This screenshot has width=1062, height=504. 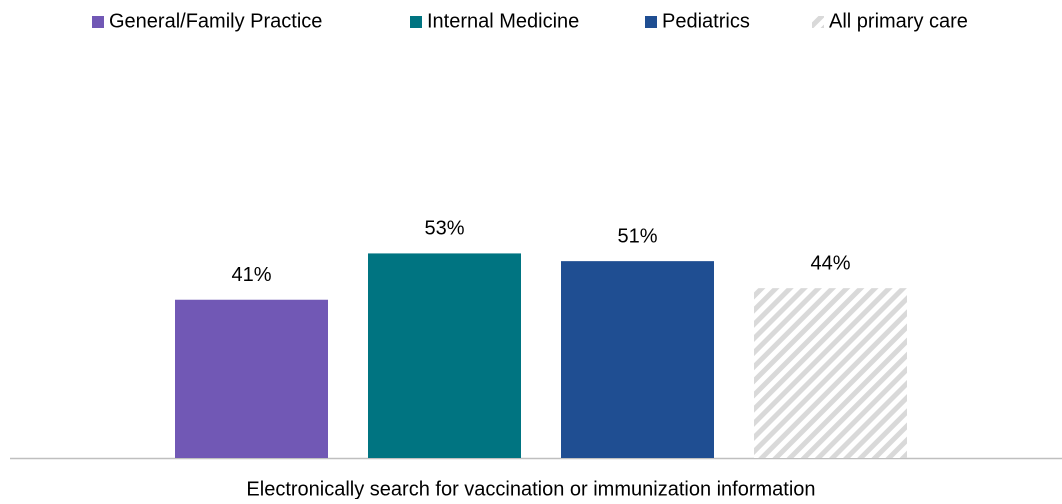 I want to click on value-label: 53%, so click(x=444, y=229).